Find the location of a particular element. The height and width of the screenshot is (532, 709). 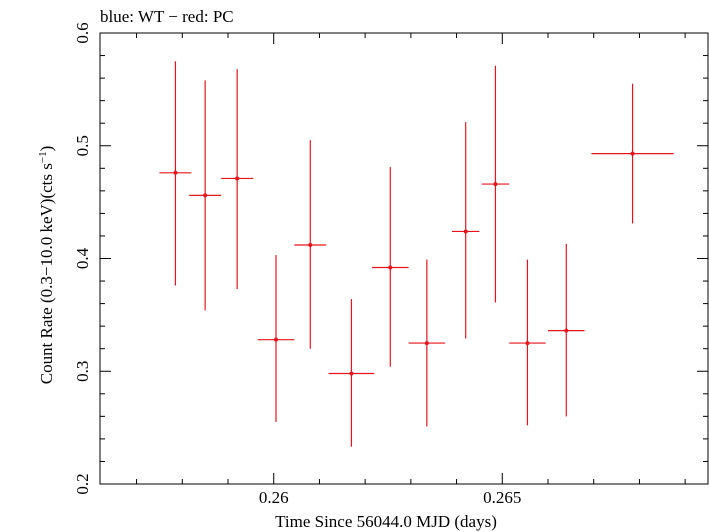

y-axis-label: Count Rate (0.3−10.0 keV)(cts s−1) is located at coordinates (46, 265).